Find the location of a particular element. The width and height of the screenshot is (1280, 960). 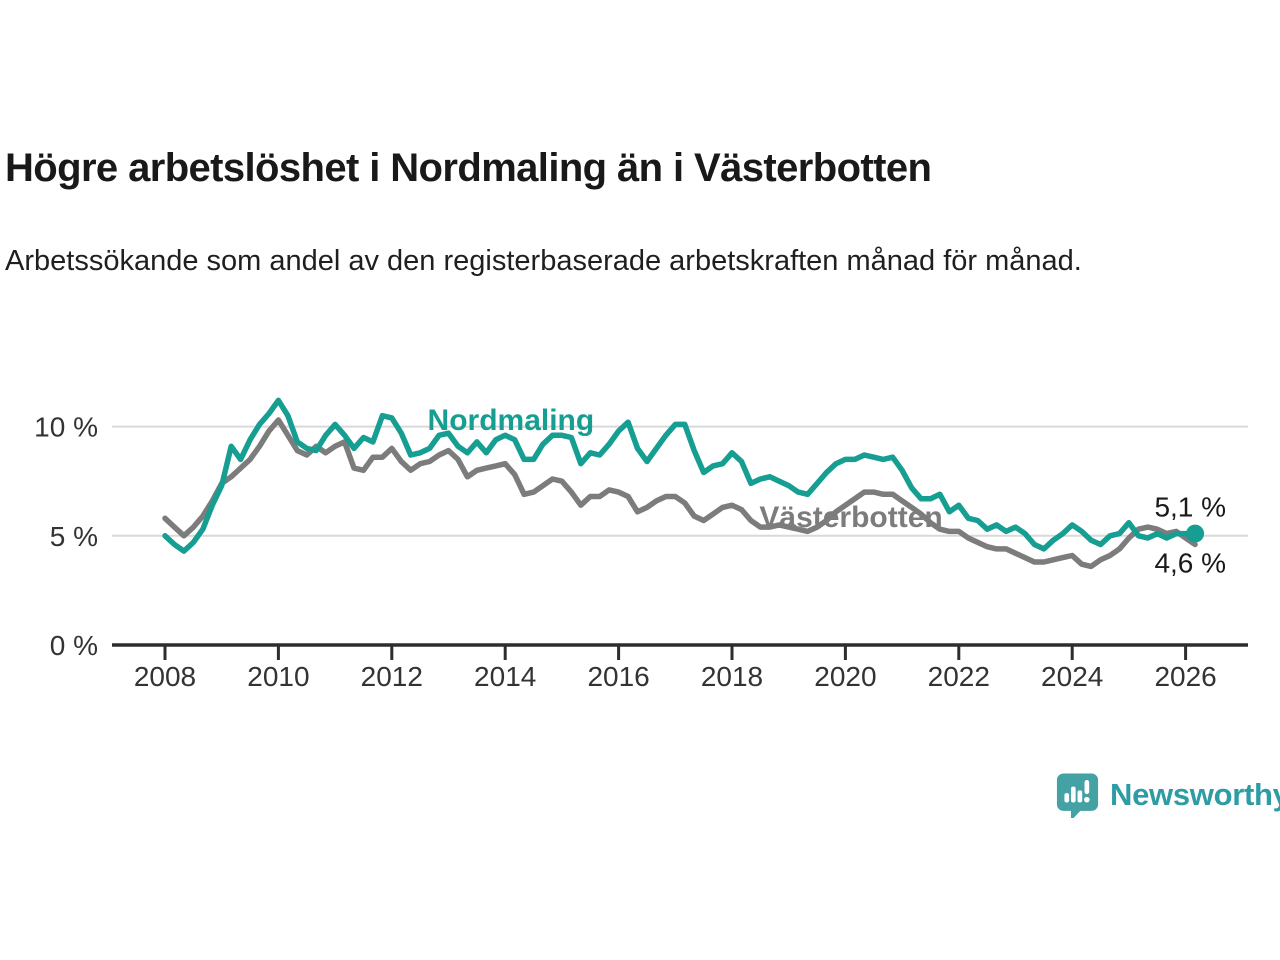

x-tick-label: 2014 is located at coordinates (505, 676).